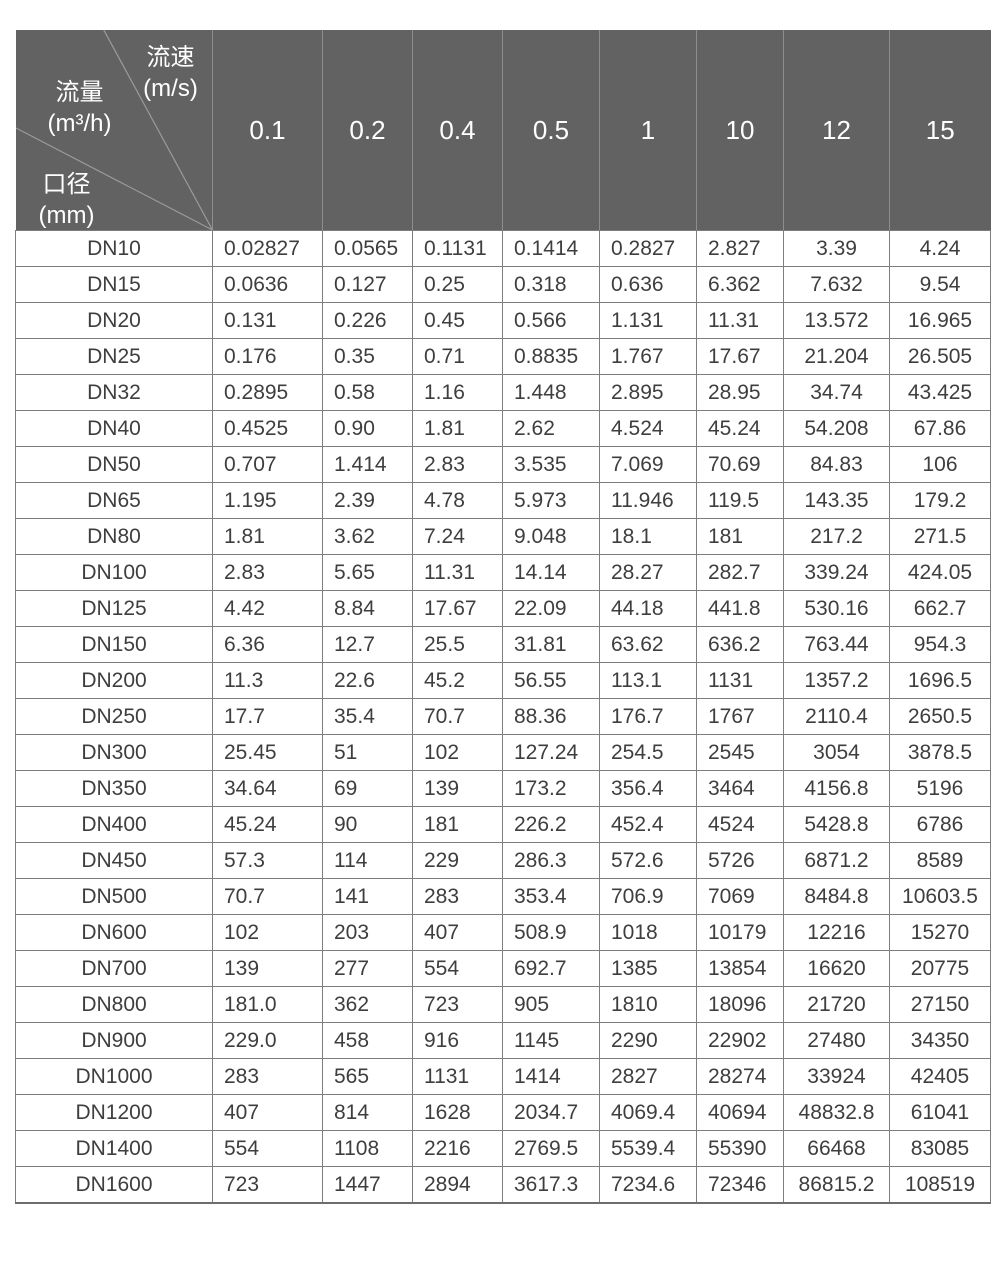 This screenshot has width=1000, height=1264. I want to click on diameter-cell: DN15, so click(114, 284).